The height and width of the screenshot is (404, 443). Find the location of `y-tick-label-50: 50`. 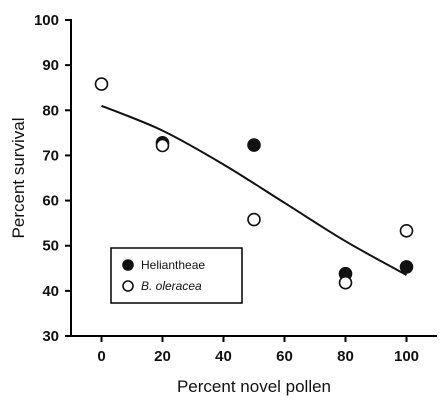

y-tick-label-50: 50 is located at coordinates (50, 246).